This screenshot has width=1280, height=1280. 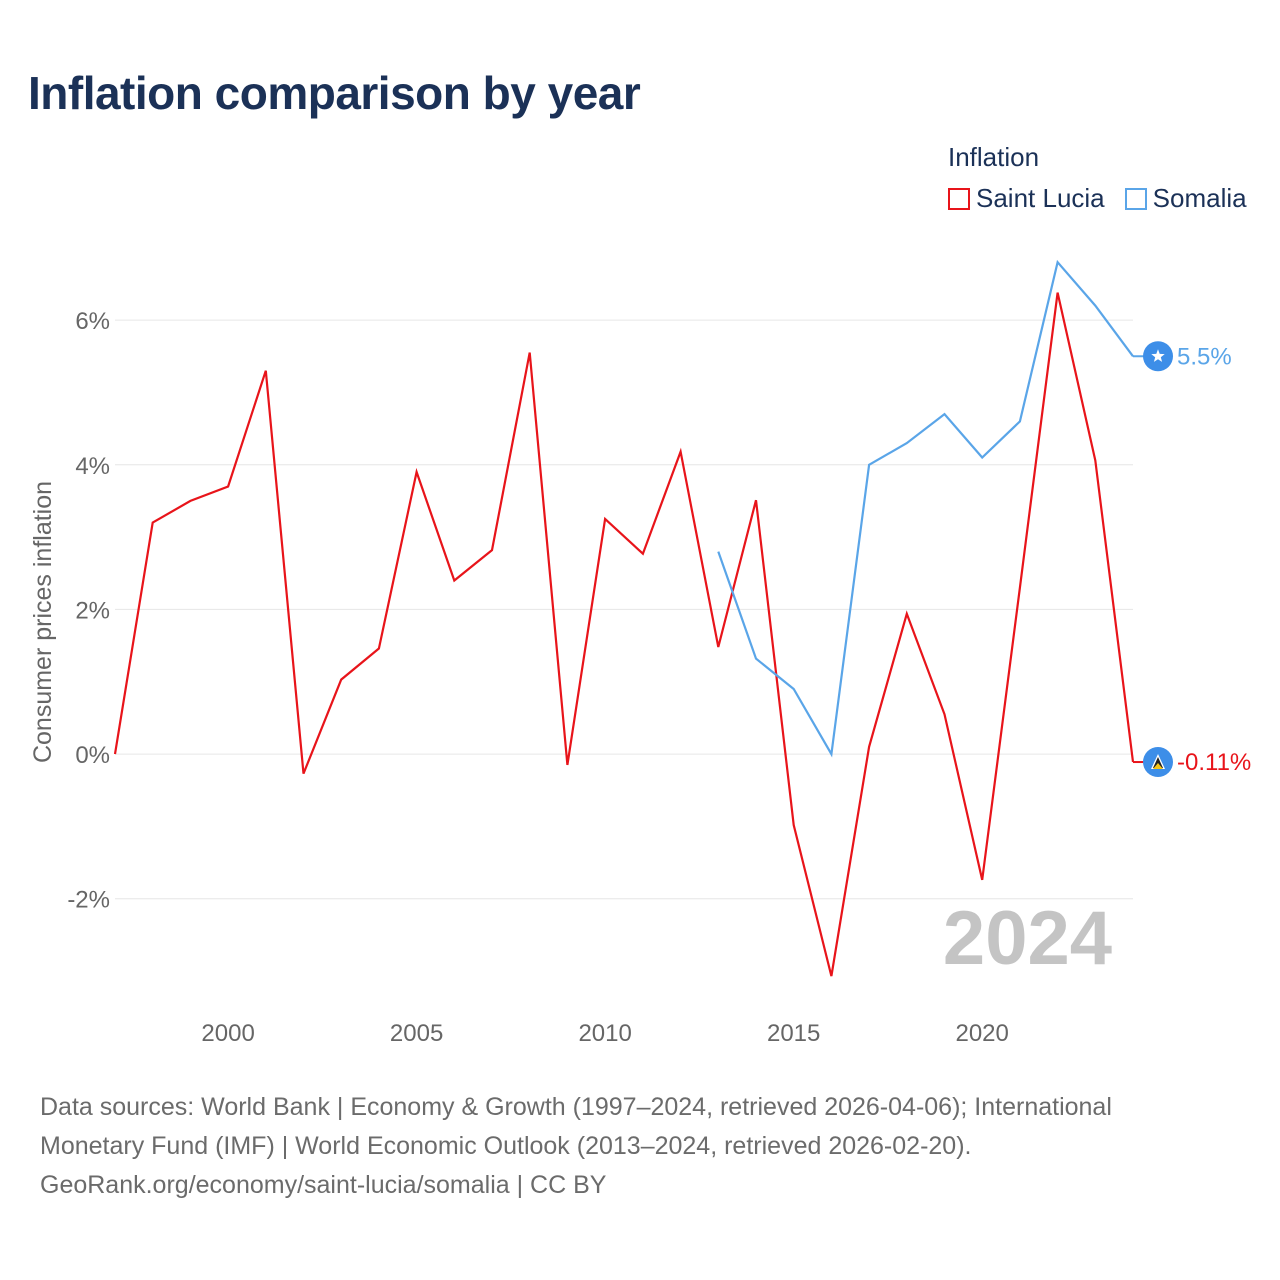 I want to click on legend-label-somalia: Somalia, so click(x=1199, y=198).